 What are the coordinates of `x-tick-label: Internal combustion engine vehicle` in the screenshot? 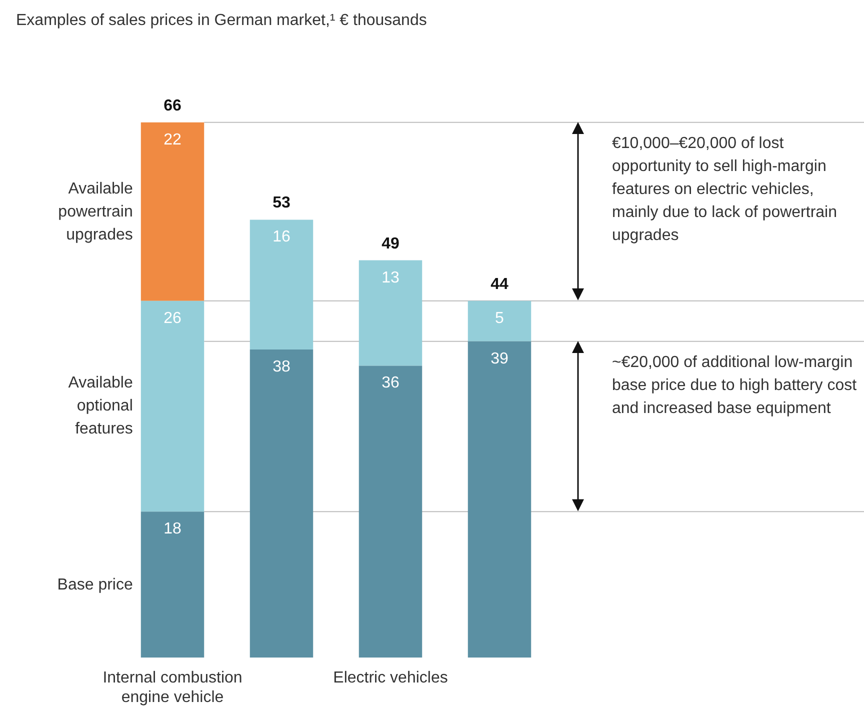 It's located at (172, 688).